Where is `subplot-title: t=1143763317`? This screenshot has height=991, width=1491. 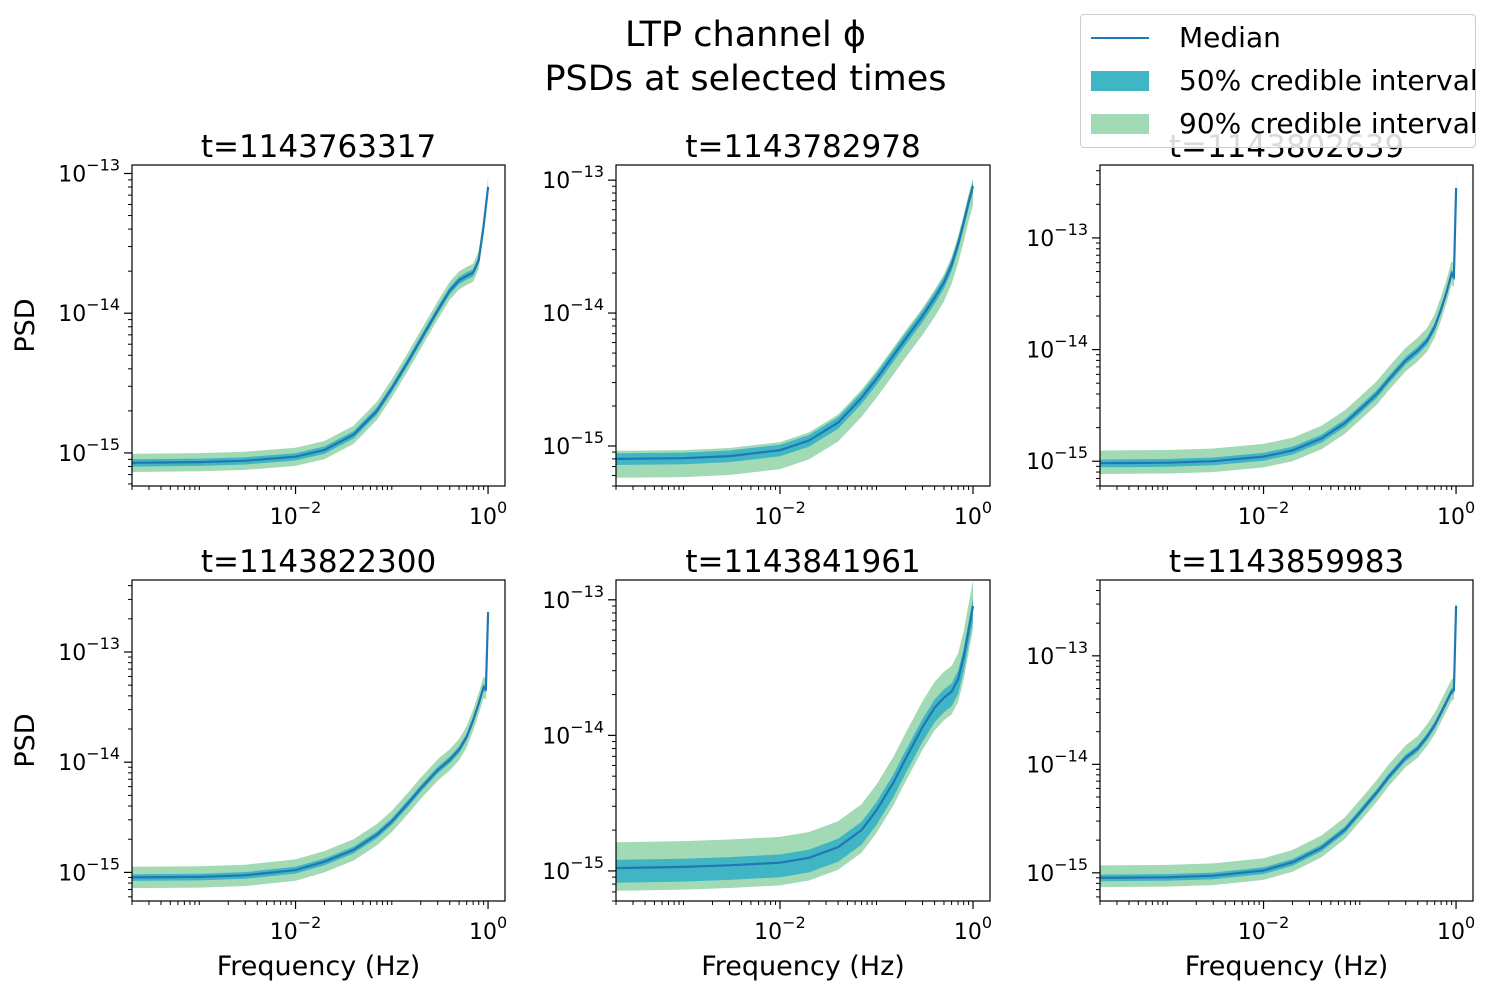 subplot-title: t=1143763317 is located at coordinates (318, 147).